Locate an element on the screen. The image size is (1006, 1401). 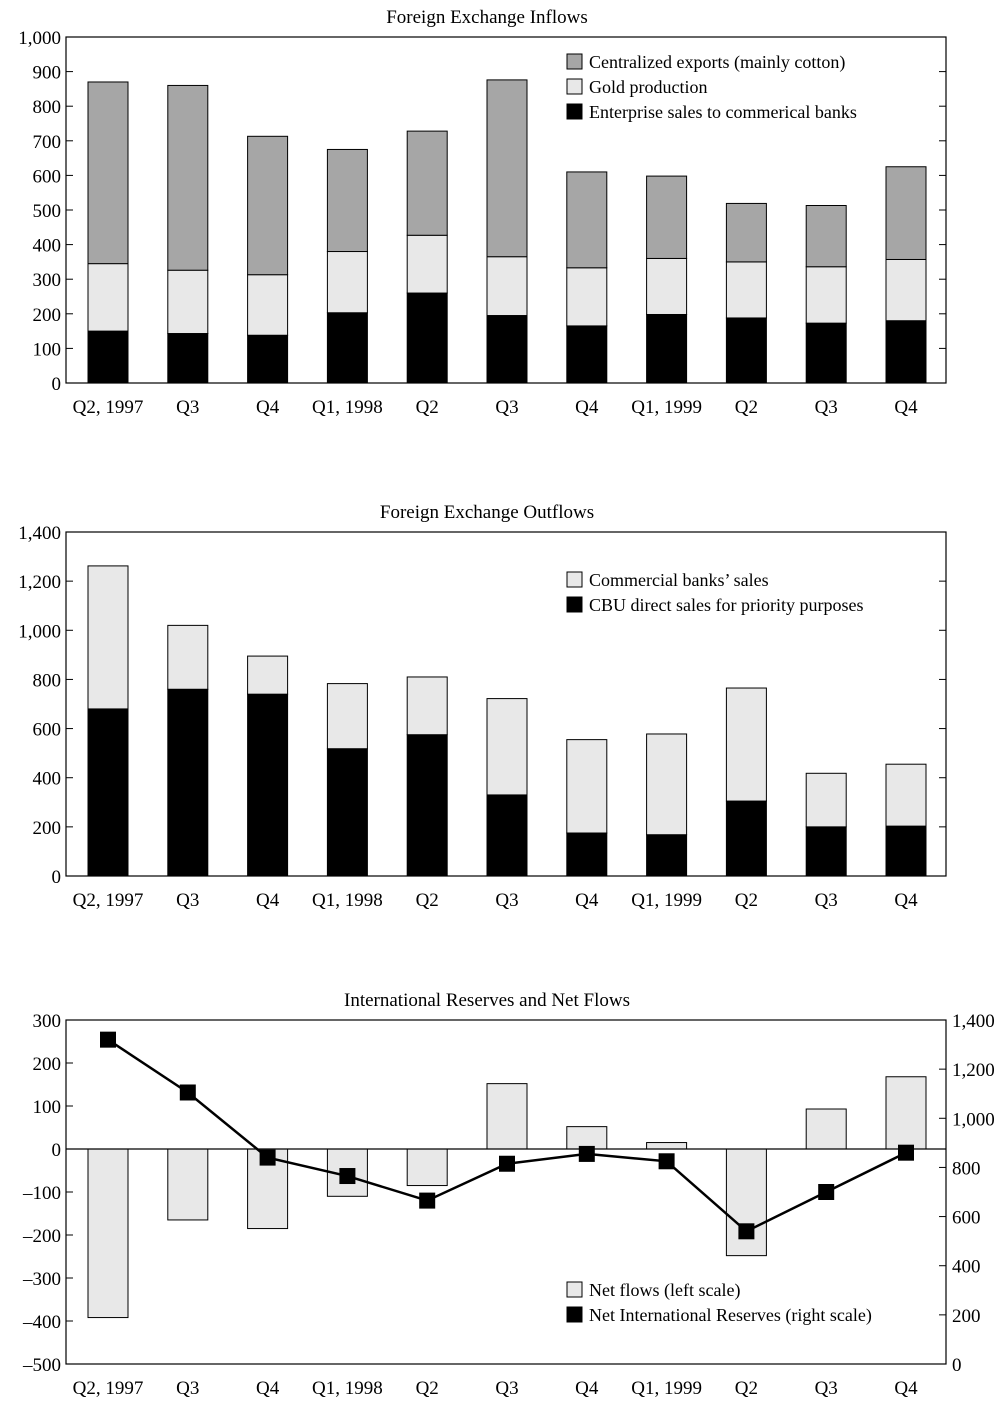
outflows-ytick-label: 1,200 is located at coordinates (39, 582).